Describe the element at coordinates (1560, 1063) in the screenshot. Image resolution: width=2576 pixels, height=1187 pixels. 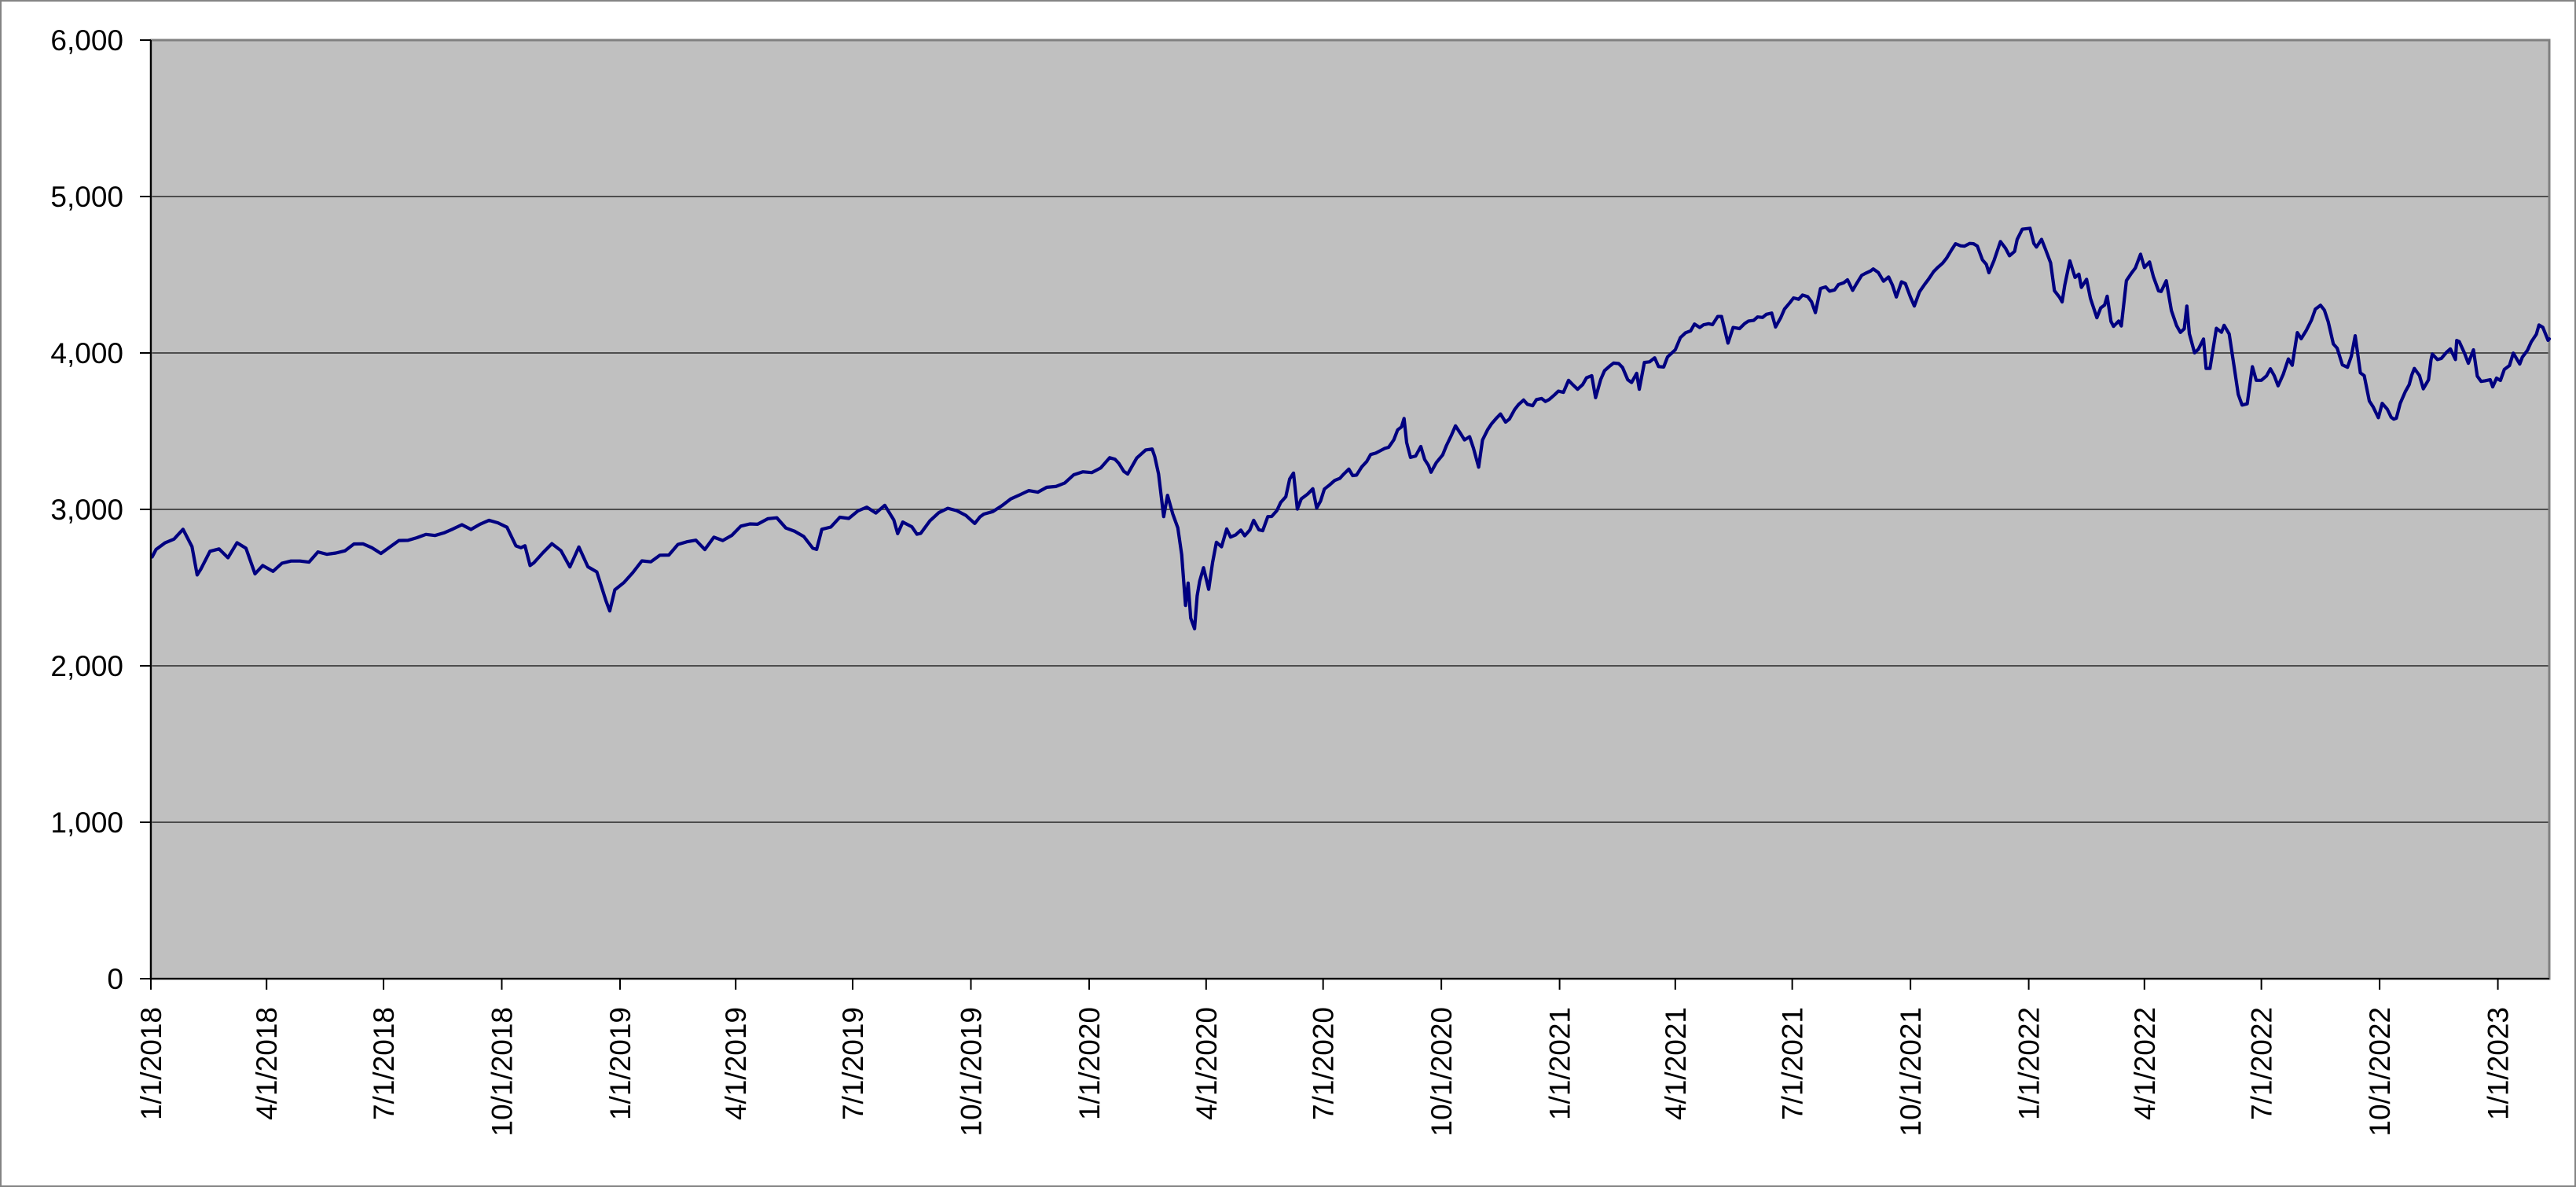
I see `x-tick-label: 1/1/2021` at that location.